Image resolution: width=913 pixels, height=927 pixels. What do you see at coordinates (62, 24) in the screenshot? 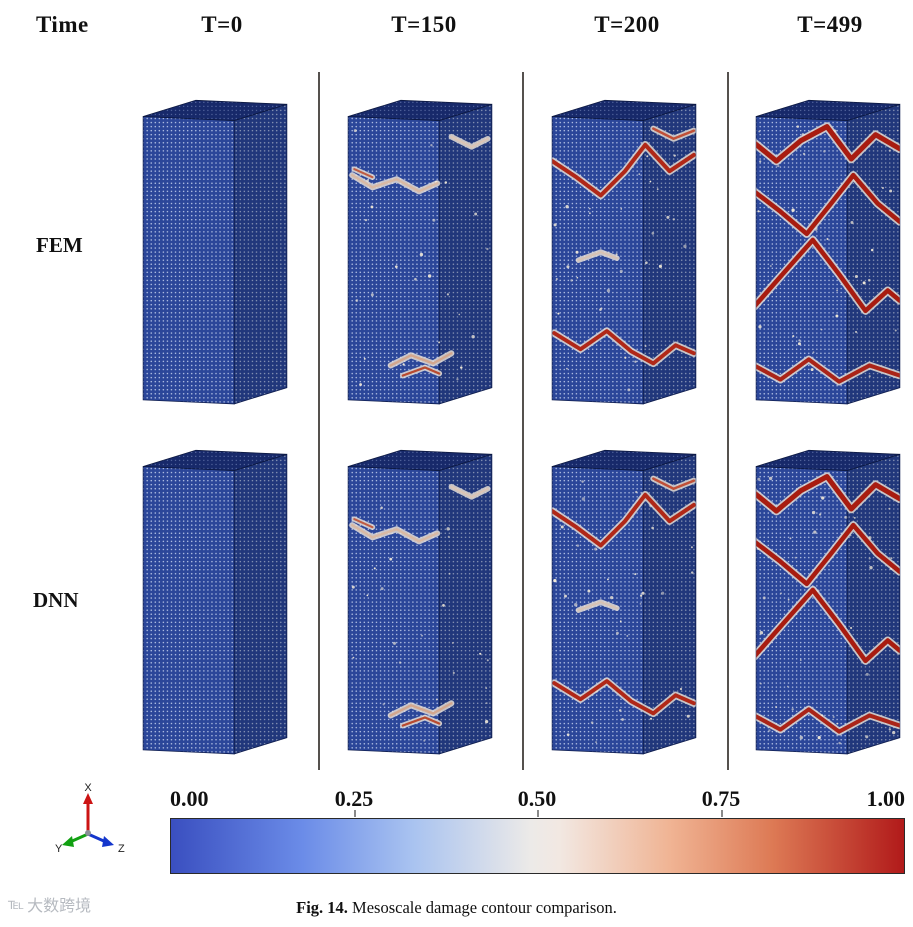
I see `header-time: Time` at bounding box center [62, 24].